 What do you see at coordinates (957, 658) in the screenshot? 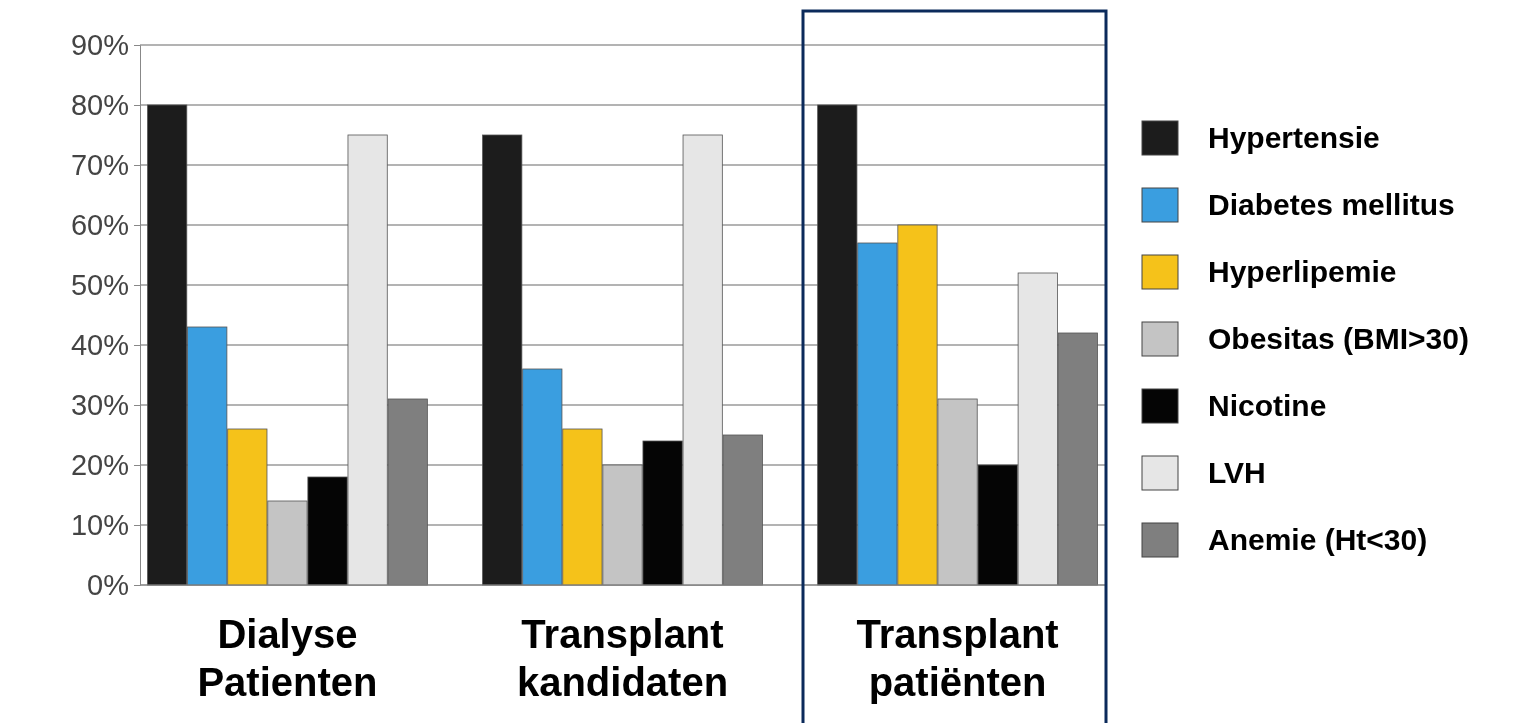
I see `x-tick-label: Transplant patiënten` at bounding box center [957, 658].